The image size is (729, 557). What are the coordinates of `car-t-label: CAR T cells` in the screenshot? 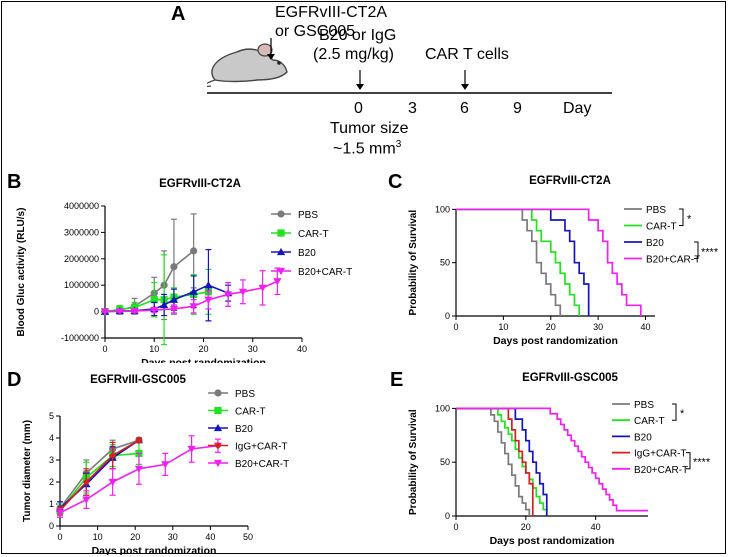 It's located at (467, 54).